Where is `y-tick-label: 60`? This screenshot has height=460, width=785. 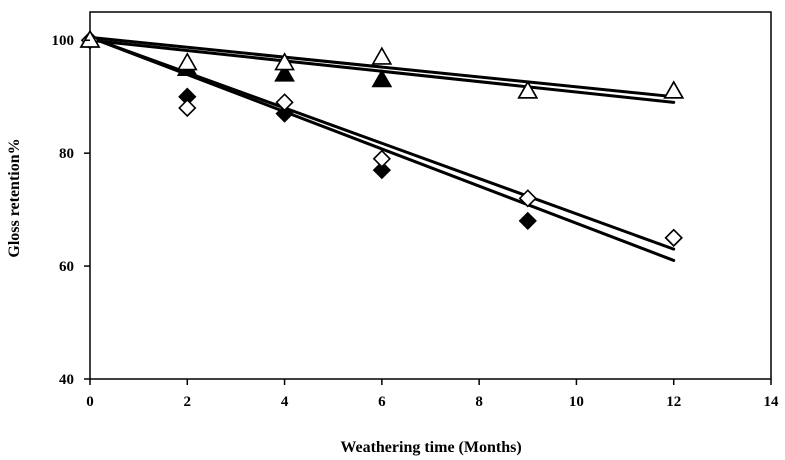
y-tick-label: 60 is located at coordinates (66, 267).